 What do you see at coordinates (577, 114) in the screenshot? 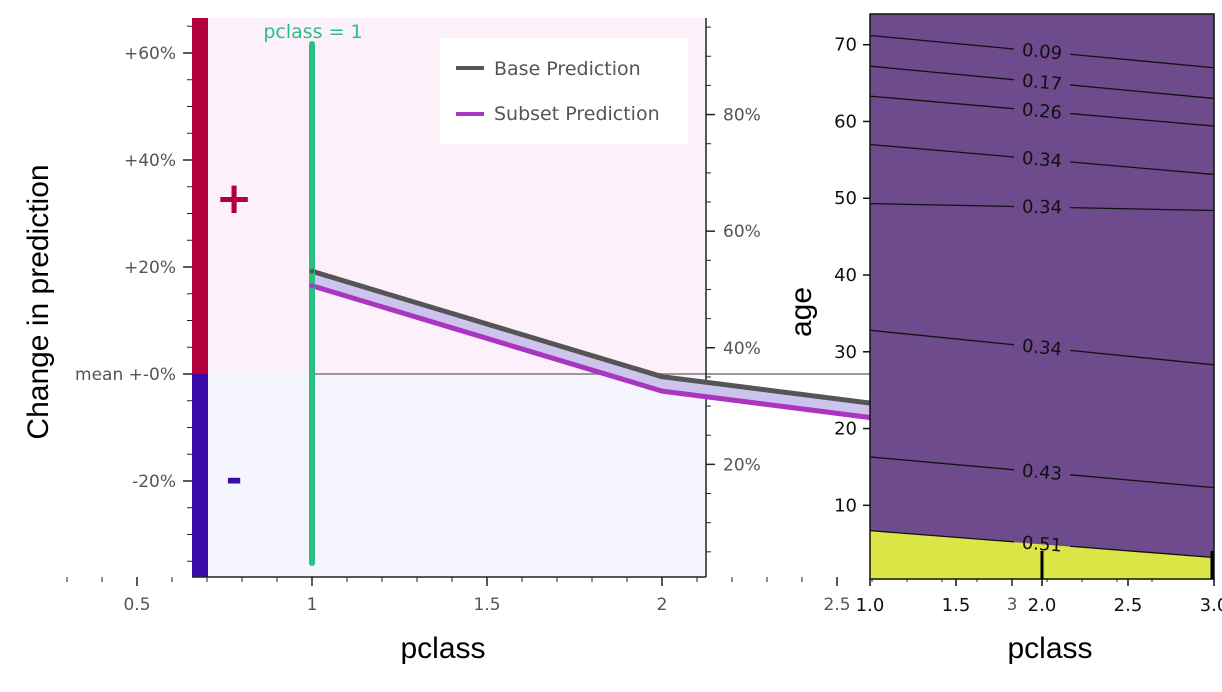
I see `legend-label-subset: Subset Prediction` at bounding box center [577, 114].